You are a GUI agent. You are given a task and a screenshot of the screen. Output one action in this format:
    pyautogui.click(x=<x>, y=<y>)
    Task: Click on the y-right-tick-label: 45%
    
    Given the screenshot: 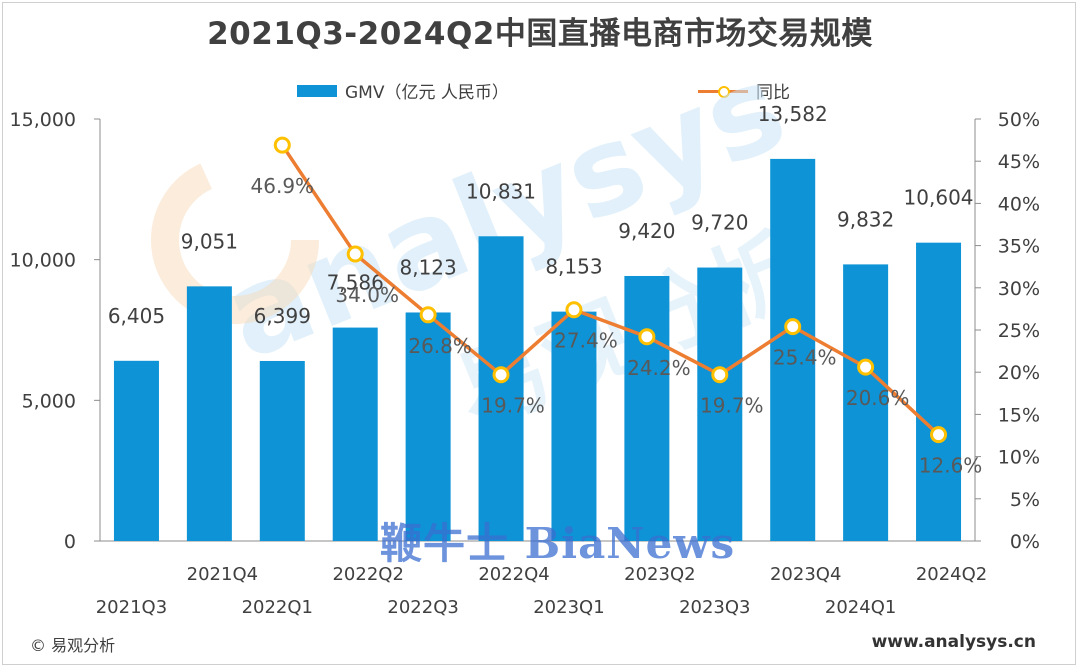 What is the action you would take?
    pyautogui.click(x=1019, y=162)
    